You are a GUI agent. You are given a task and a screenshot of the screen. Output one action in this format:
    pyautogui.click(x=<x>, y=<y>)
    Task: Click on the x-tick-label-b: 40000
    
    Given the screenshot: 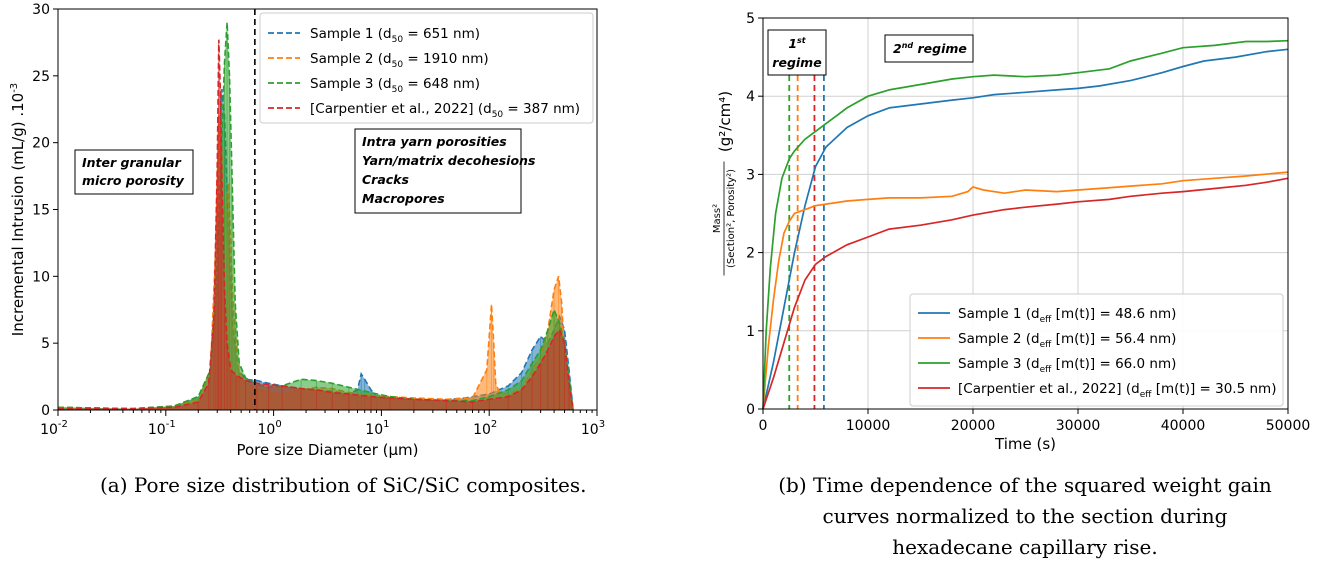 What is the action you would take?
    pyautogui.click(x=1183, y=426)
    